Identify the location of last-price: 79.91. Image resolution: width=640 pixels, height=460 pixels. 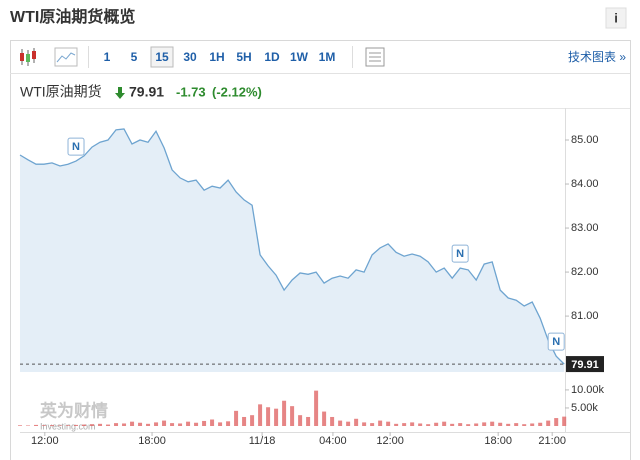
(146, 92).